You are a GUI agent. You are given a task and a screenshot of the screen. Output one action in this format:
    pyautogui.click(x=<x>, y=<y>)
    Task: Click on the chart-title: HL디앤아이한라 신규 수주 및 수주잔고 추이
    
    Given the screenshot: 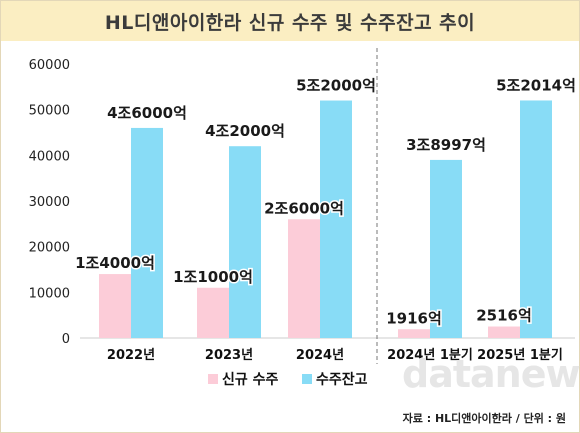 What is the action you would take?
    pyautogui.click(x=290, y=22)
    